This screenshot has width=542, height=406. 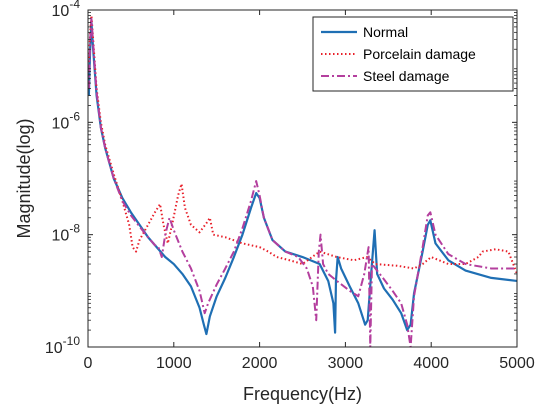 I want to click on x-tick-label: 0, so click(x=88, y=363).